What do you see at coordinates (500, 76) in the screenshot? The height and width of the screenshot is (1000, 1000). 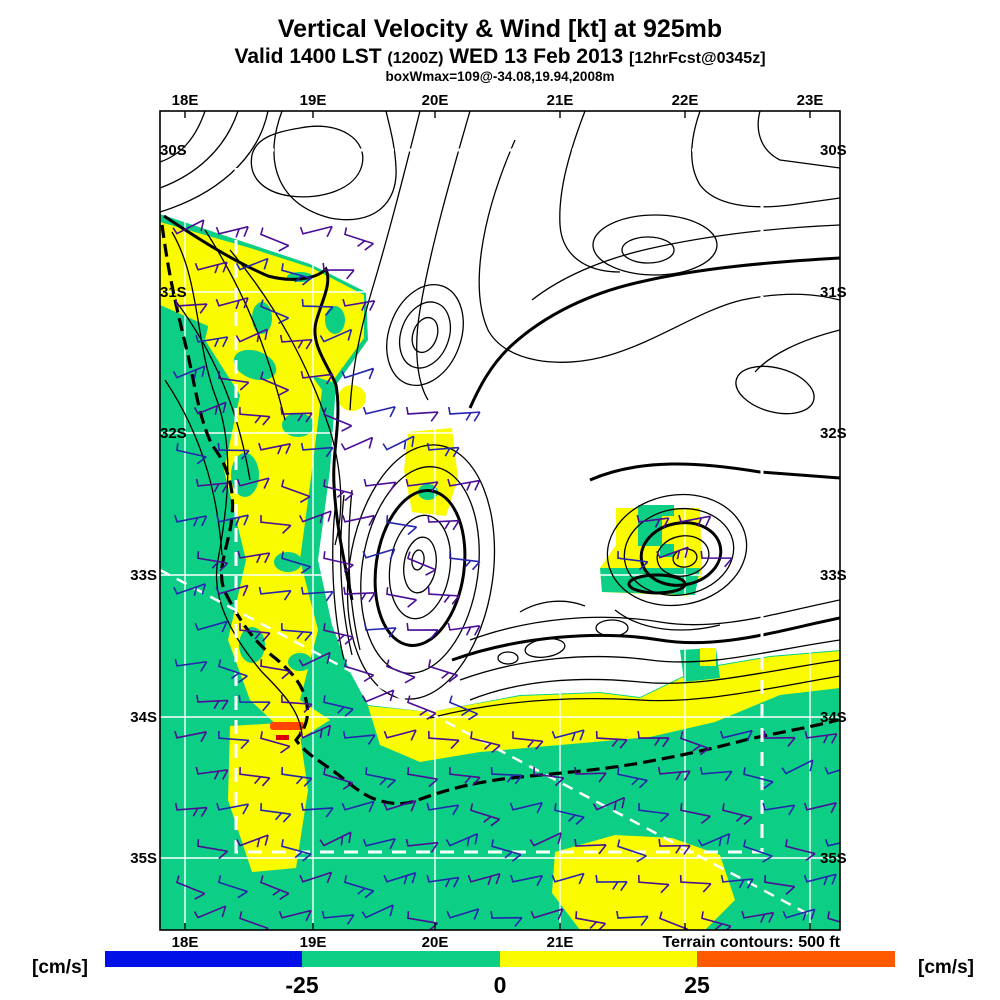 I see `wmax-info-line: boxWmax=109@-34.08,19.94,2008m` at bounding box center [500, 76].